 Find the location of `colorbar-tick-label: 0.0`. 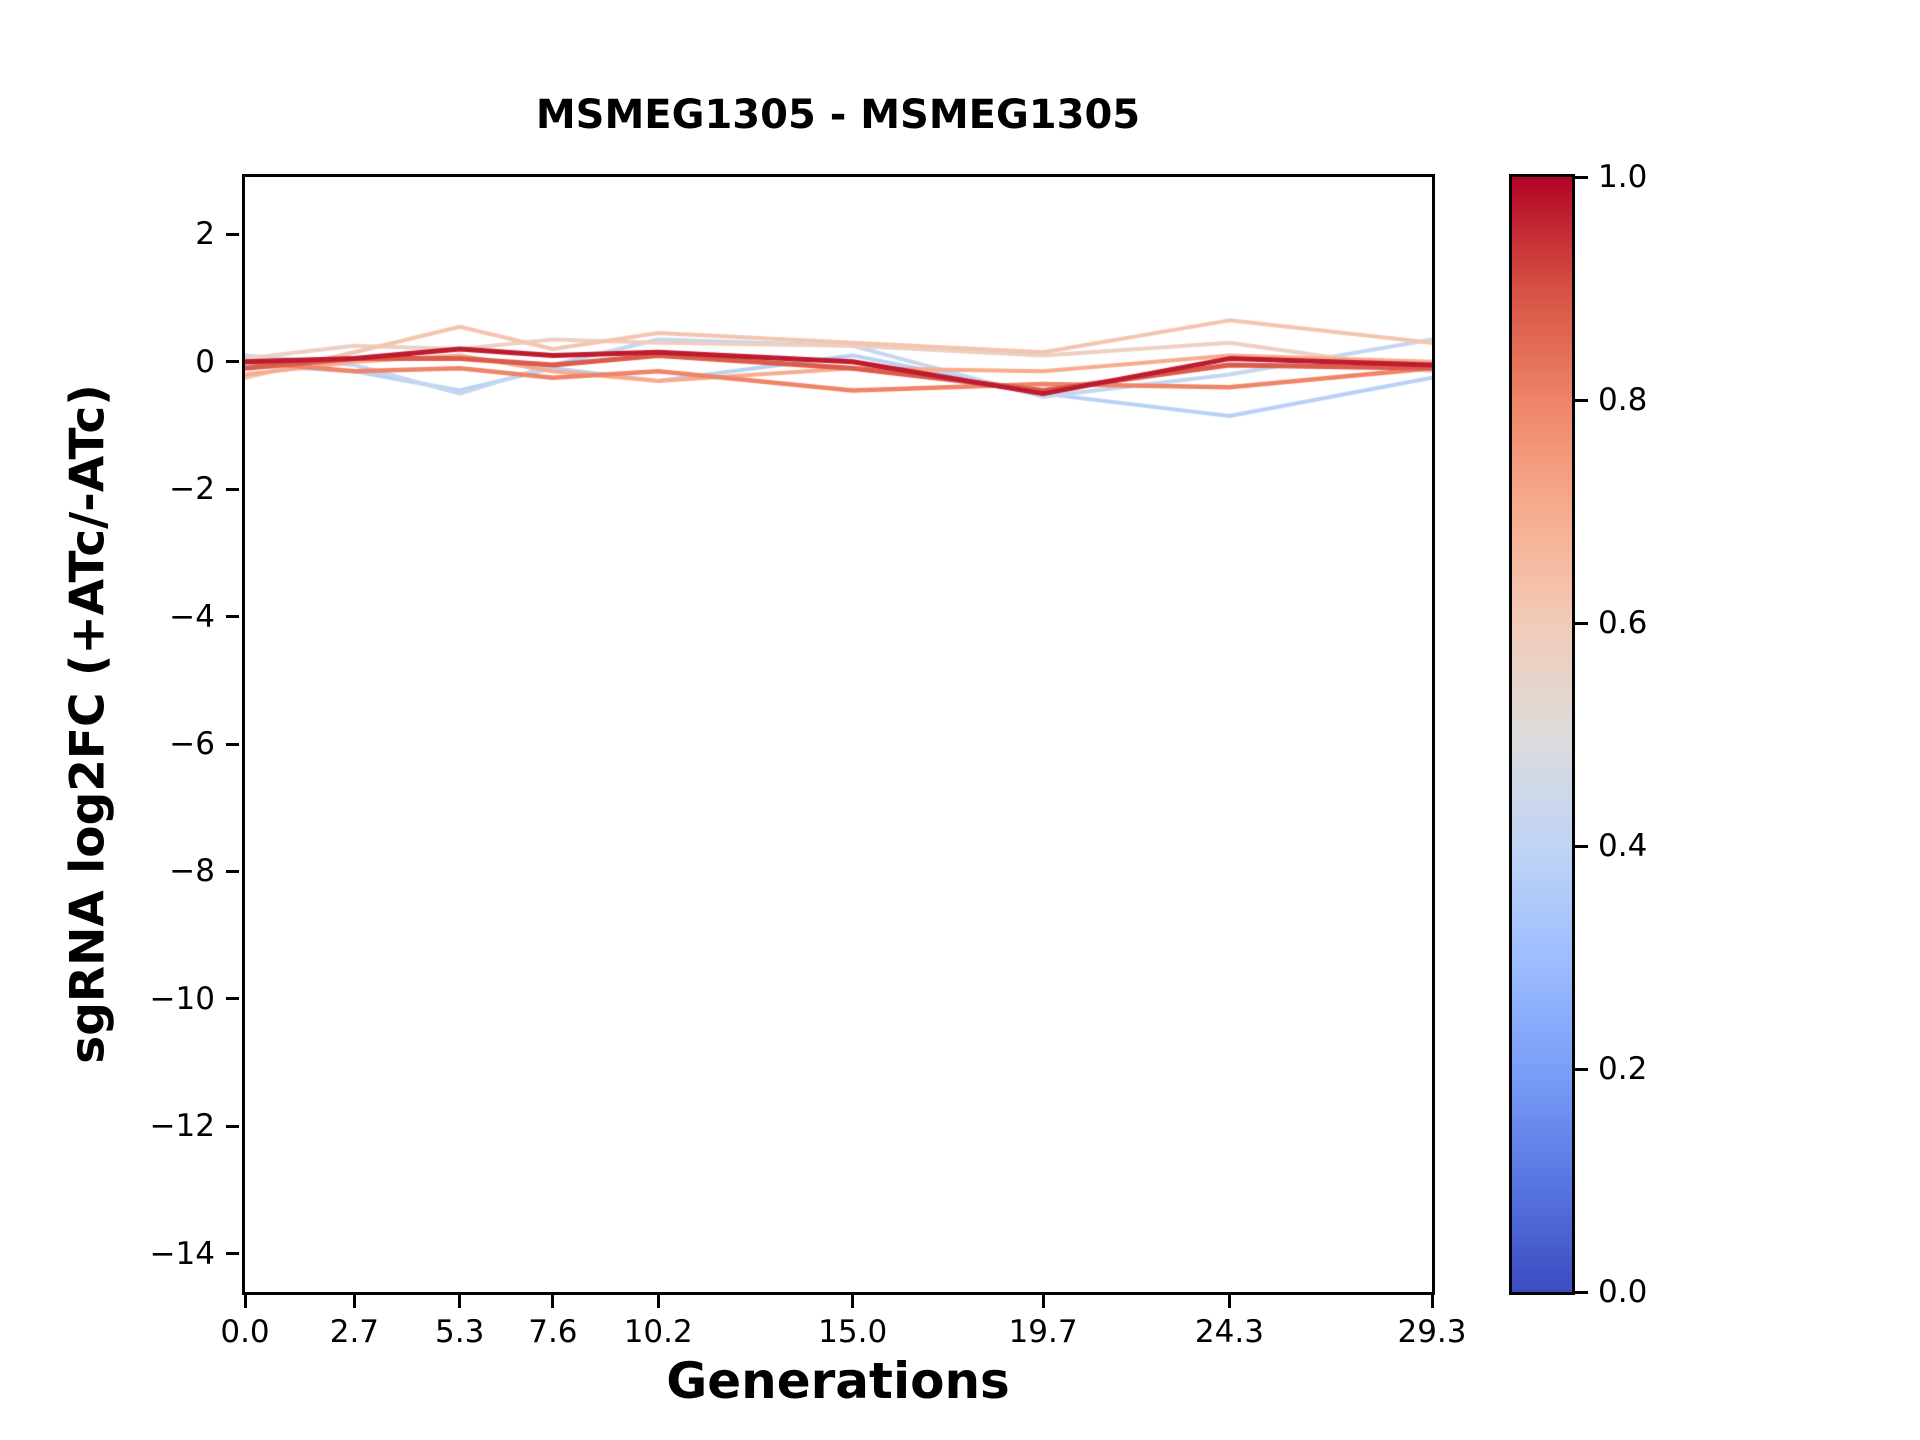

colorbar-tick-label: 0.0 is located at coordinates (1623, 1292).